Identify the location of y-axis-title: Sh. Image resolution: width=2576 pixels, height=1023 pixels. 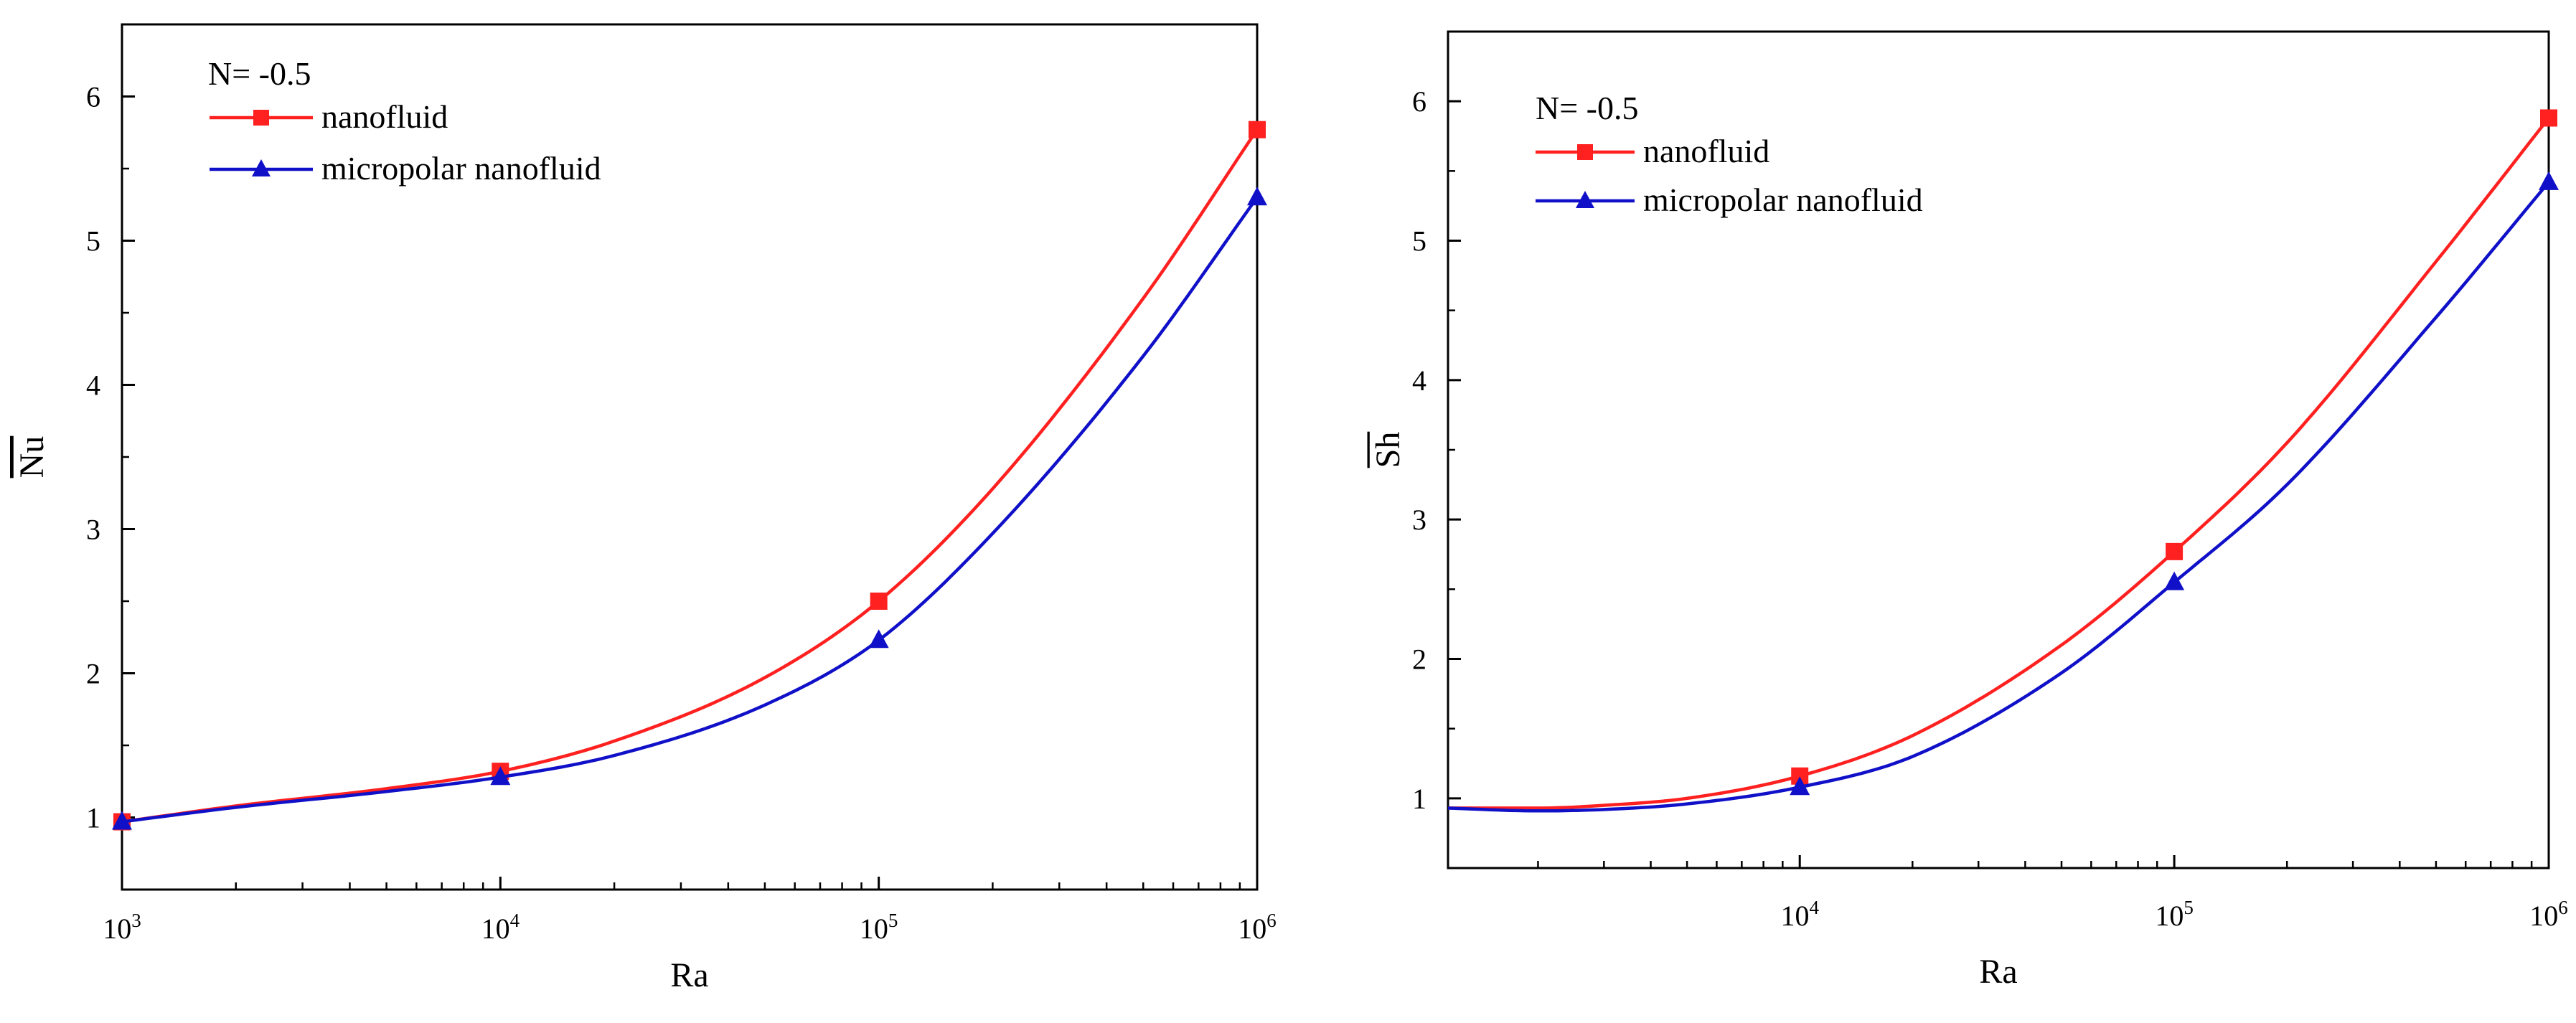
(1388, 450).